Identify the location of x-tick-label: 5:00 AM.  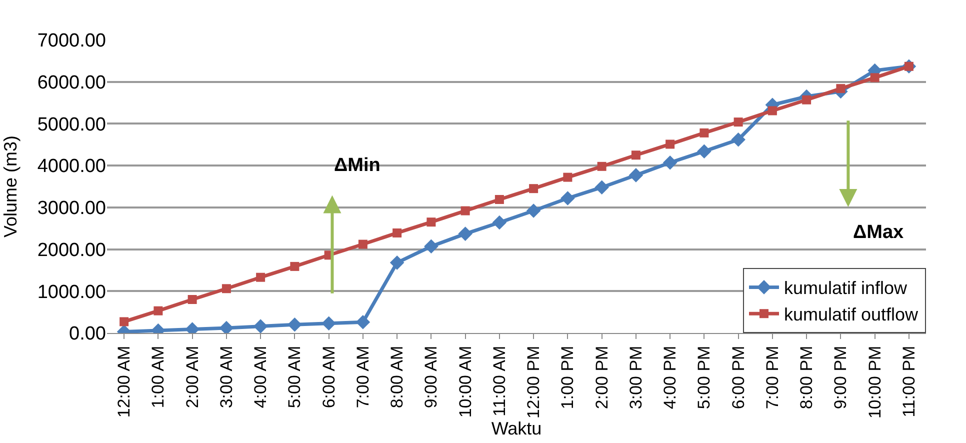
(294, 377).